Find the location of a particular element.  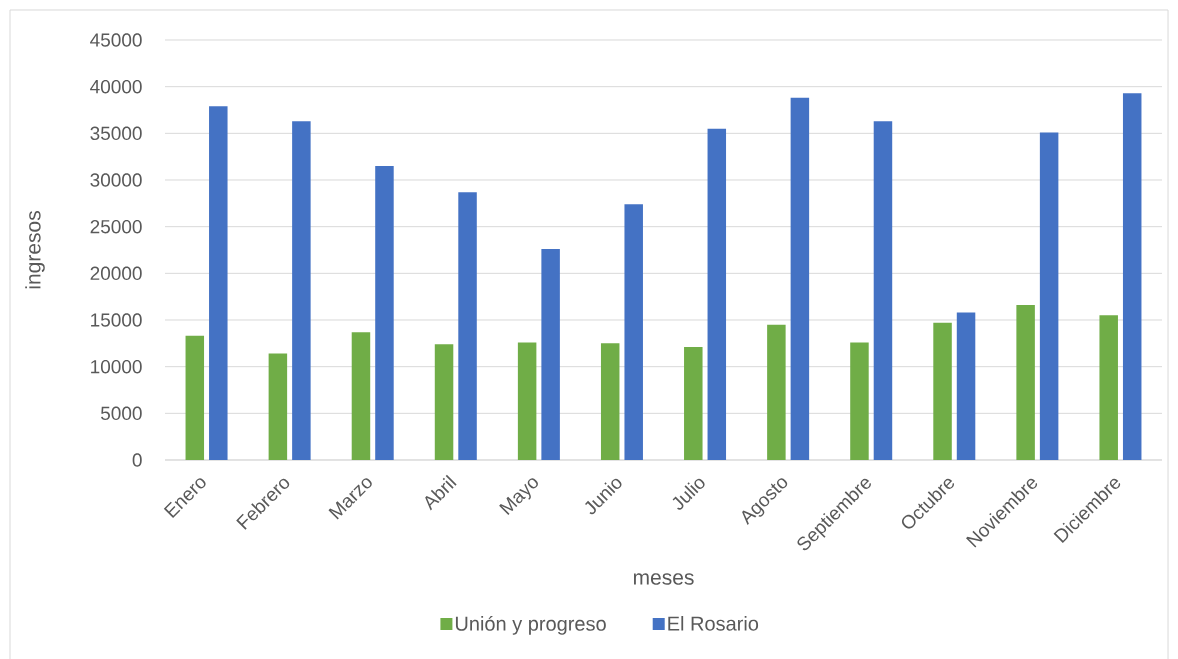

y-tick-label: 40000 is located at coordinates (116, 86).